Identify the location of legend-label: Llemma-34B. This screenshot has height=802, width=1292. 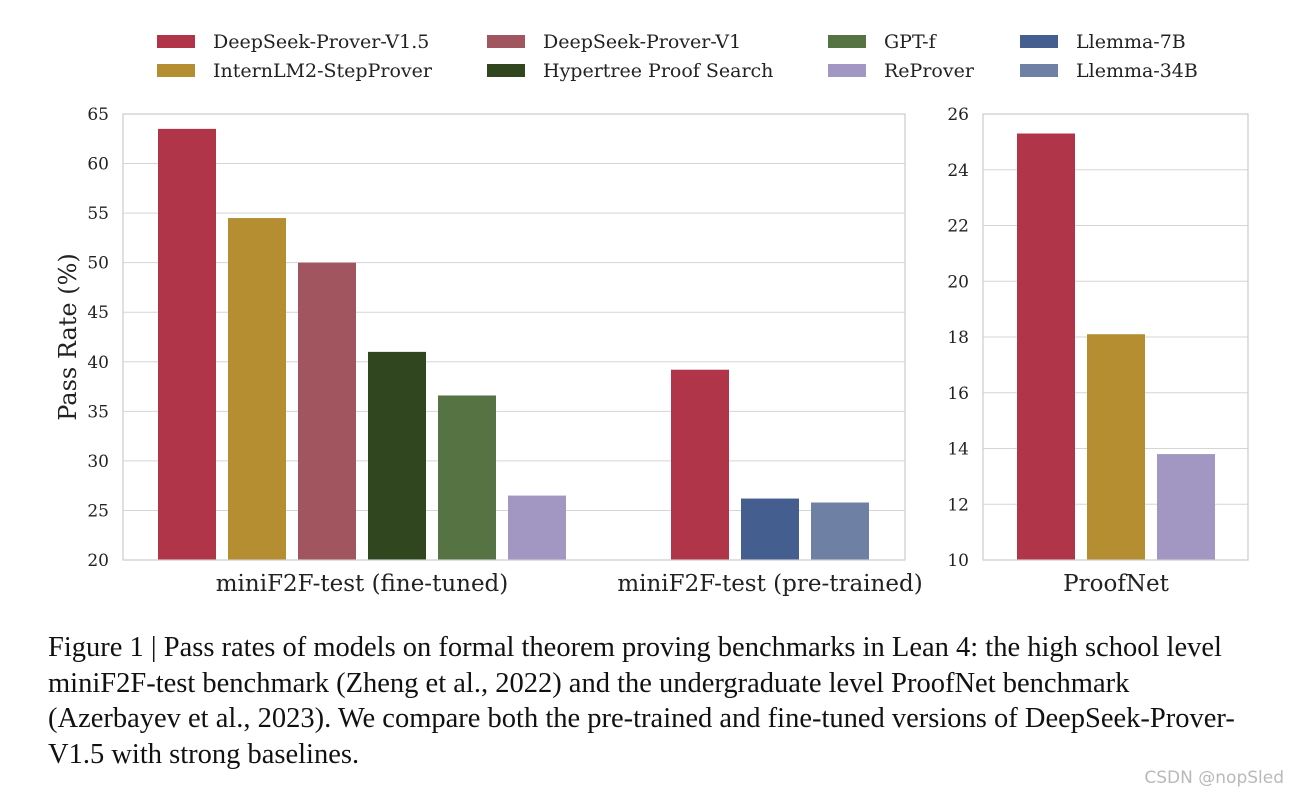
(1137, 71).